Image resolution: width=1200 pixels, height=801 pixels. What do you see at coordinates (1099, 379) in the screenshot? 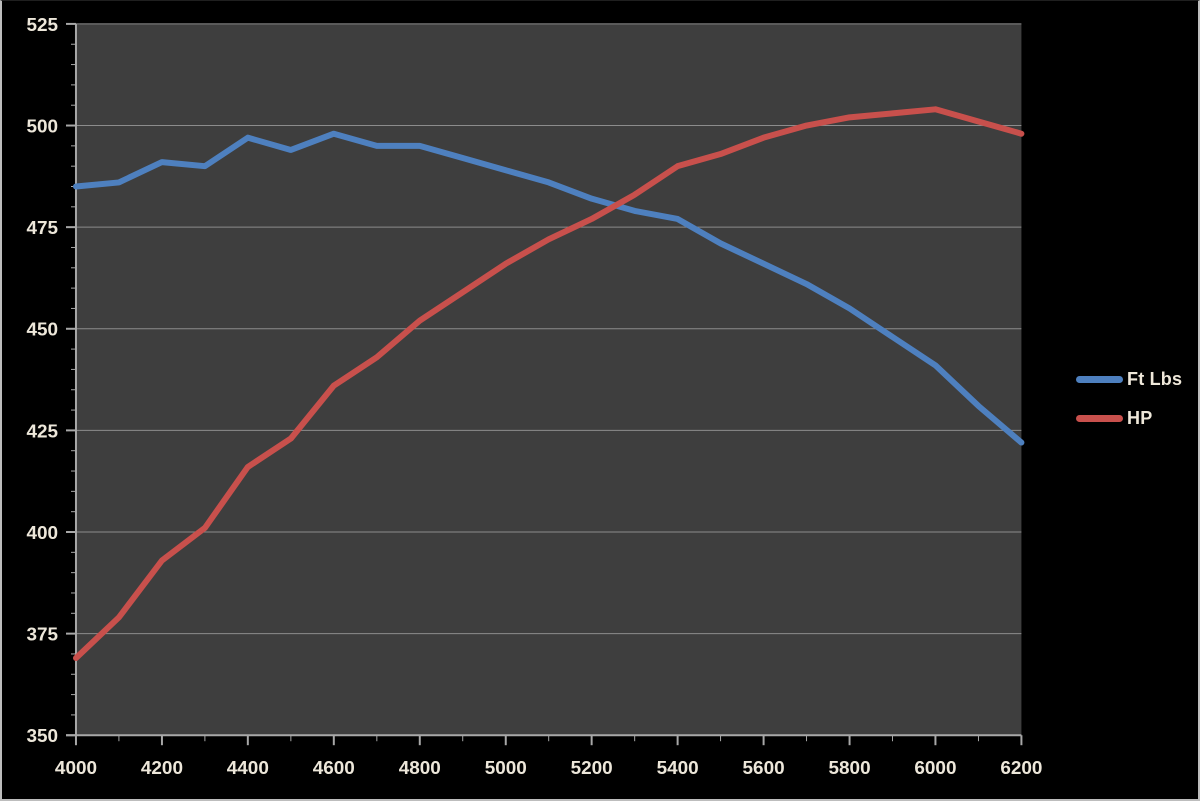
I see `legend-swatch-ft-lbs` at bounding box center [1099, 379].